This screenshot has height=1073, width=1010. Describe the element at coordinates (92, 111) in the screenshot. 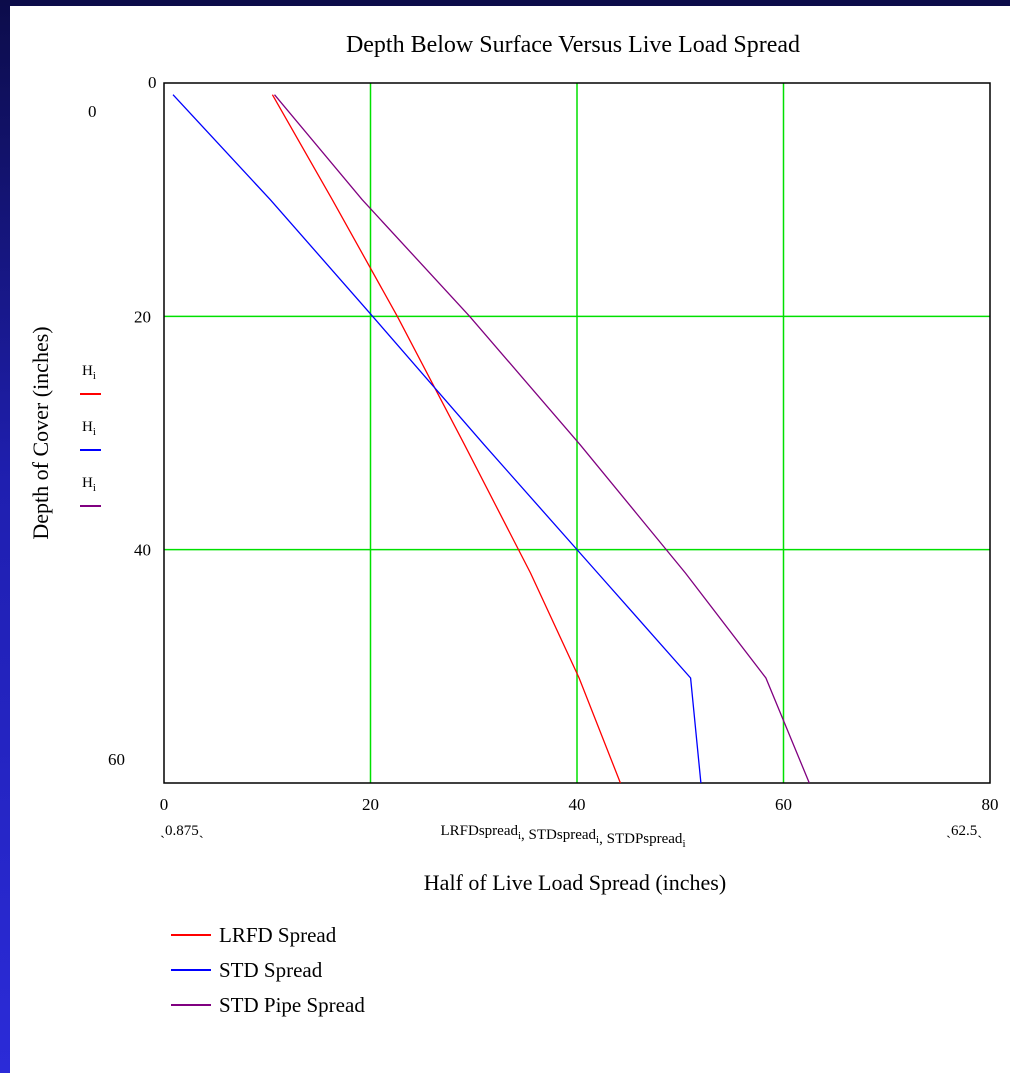

I see `y-tick-label: 0` at that location.